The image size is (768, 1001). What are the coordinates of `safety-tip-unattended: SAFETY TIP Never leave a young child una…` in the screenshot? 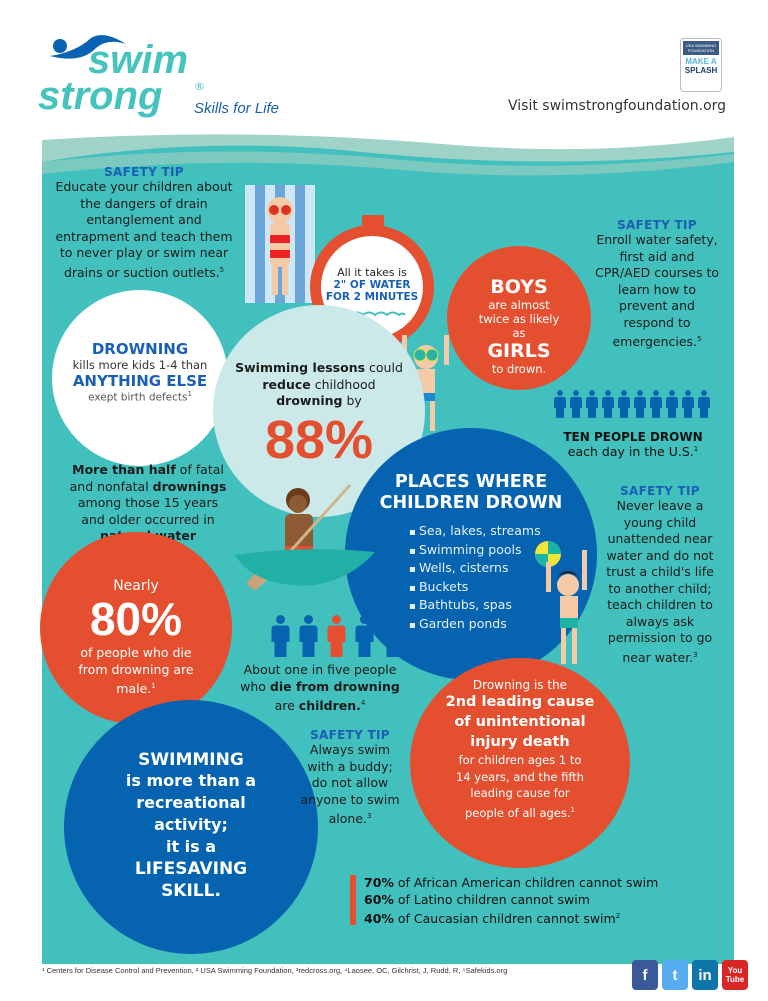 It's located at (660, 574).